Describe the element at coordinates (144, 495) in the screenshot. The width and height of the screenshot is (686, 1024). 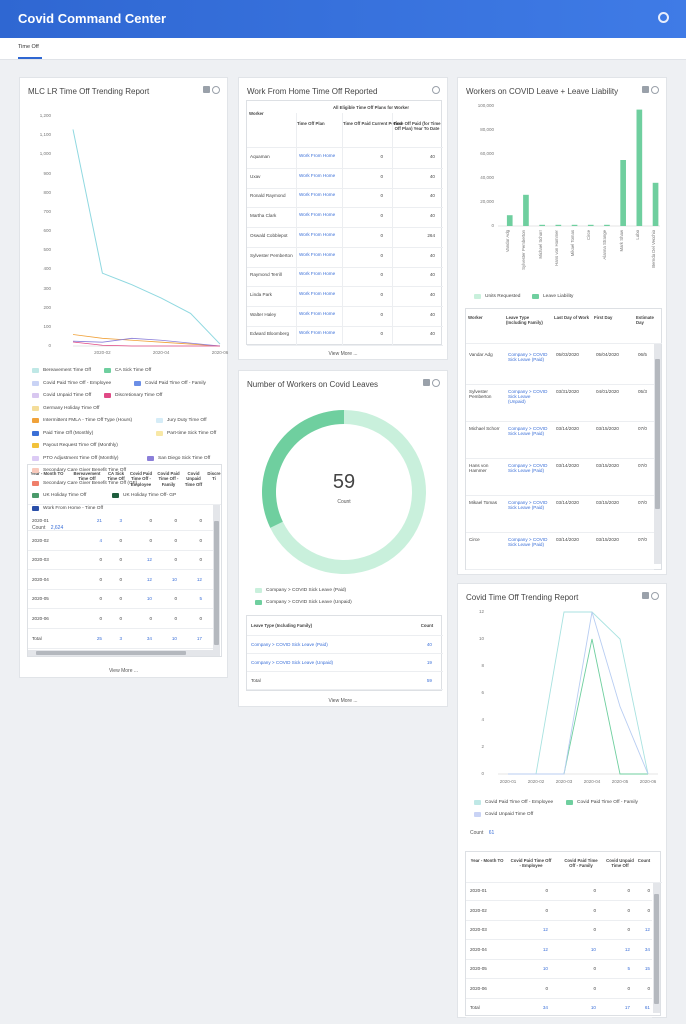
I see `legend-item: UK Holiday Time Off- GP` at that location.